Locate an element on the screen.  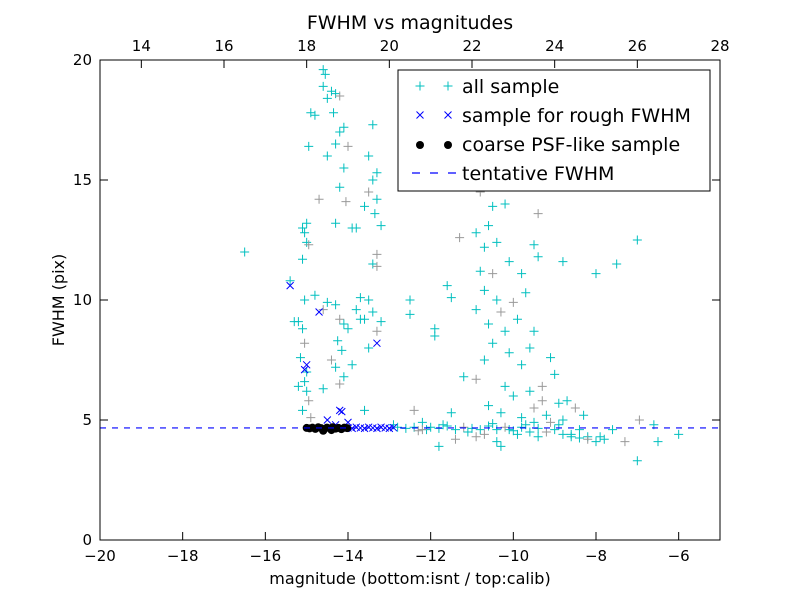
legend-label-tentative: tentative FWHM is located at coordinates (538, 174).